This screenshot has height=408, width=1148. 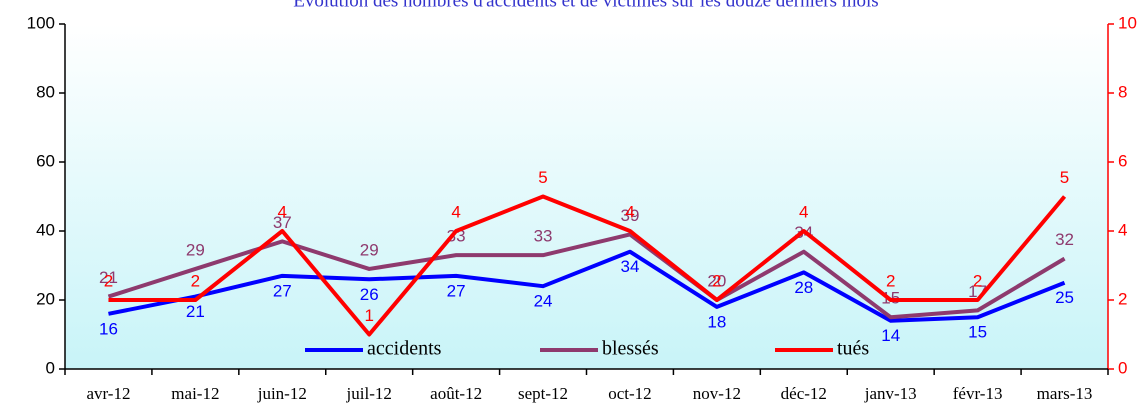 What do you see at coordinates (1122, 367) in the screenshot?
I see `y2-tick-label: 0` at bounding box center [1122, 367].